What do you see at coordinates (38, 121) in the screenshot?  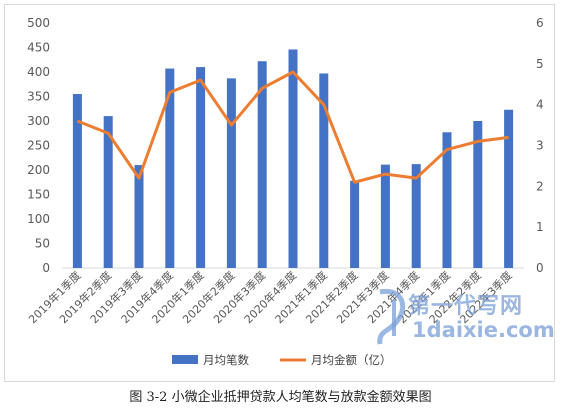 I see `left-y-tick-label: 300` at bounding box center [38, 121].